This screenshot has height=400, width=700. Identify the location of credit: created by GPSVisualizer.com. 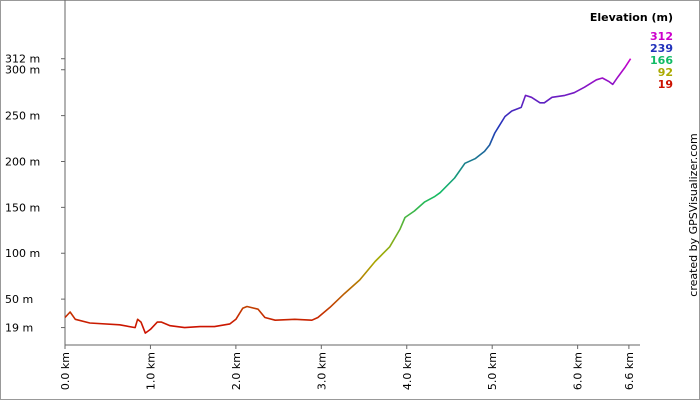
(693, 214).